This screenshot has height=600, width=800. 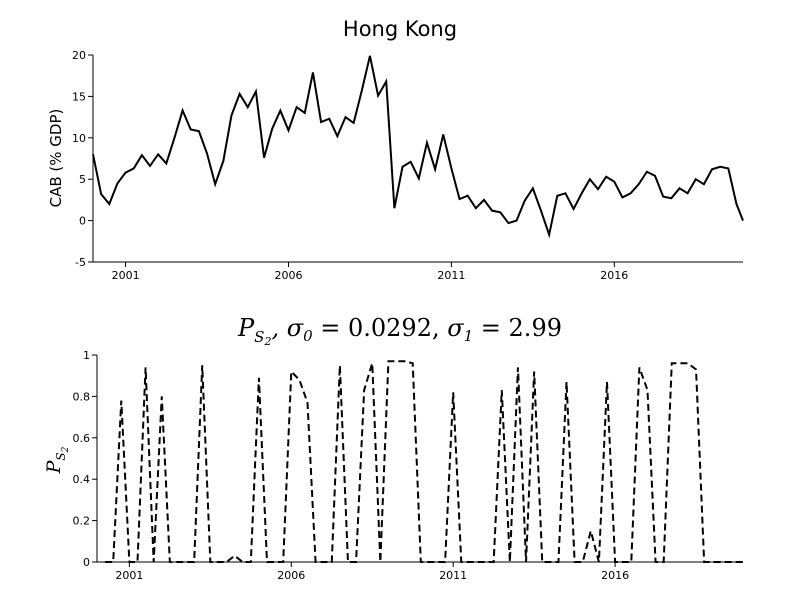 What do you see at coordinates (380, 328) in the screenshot?
I see `title-sigma0-val: = 0.0292,` at bounding box center [380, 328].